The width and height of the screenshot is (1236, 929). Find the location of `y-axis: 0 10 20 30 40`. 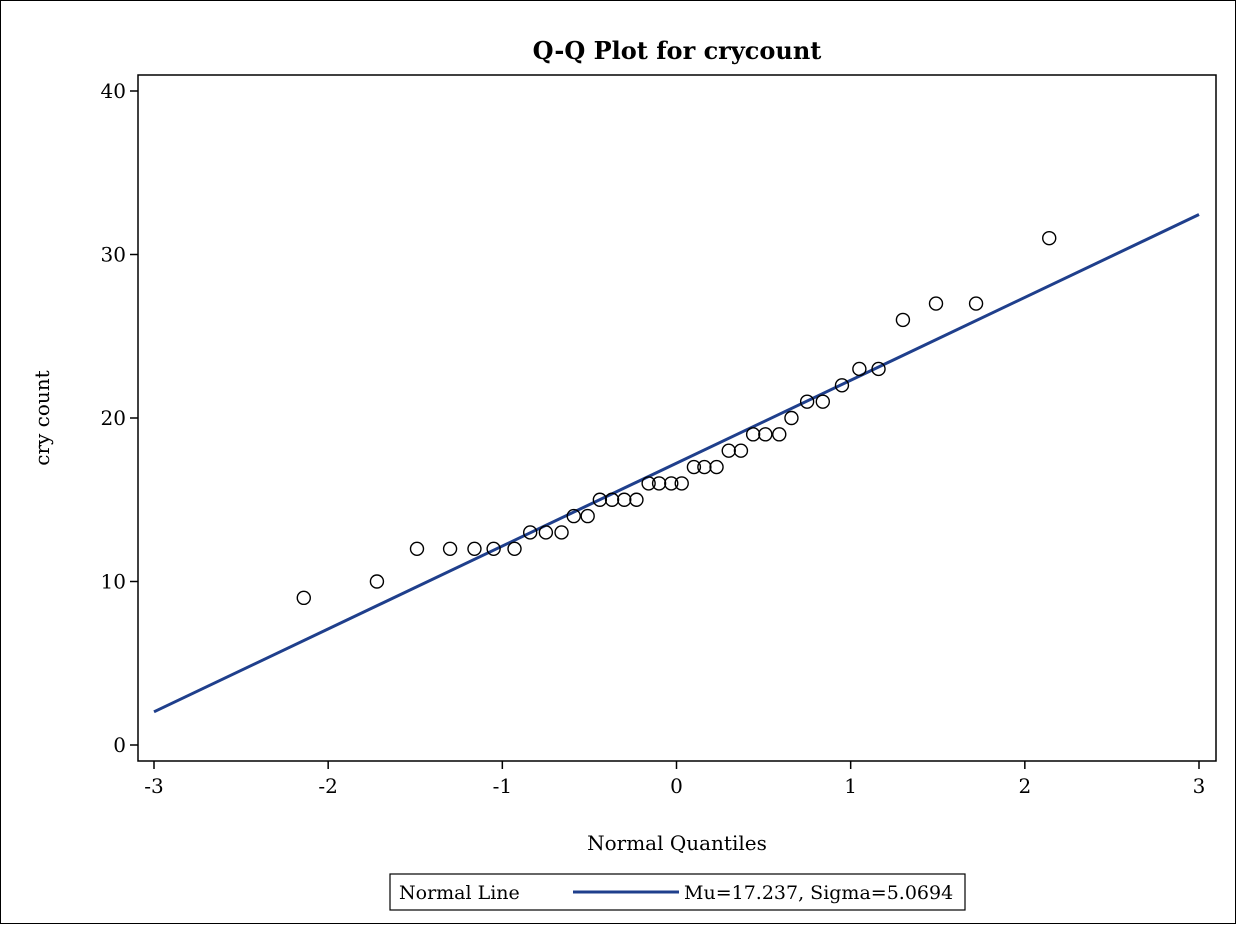

y-axis: 0 10 20 30 40 is located at coordinates (119, 418).